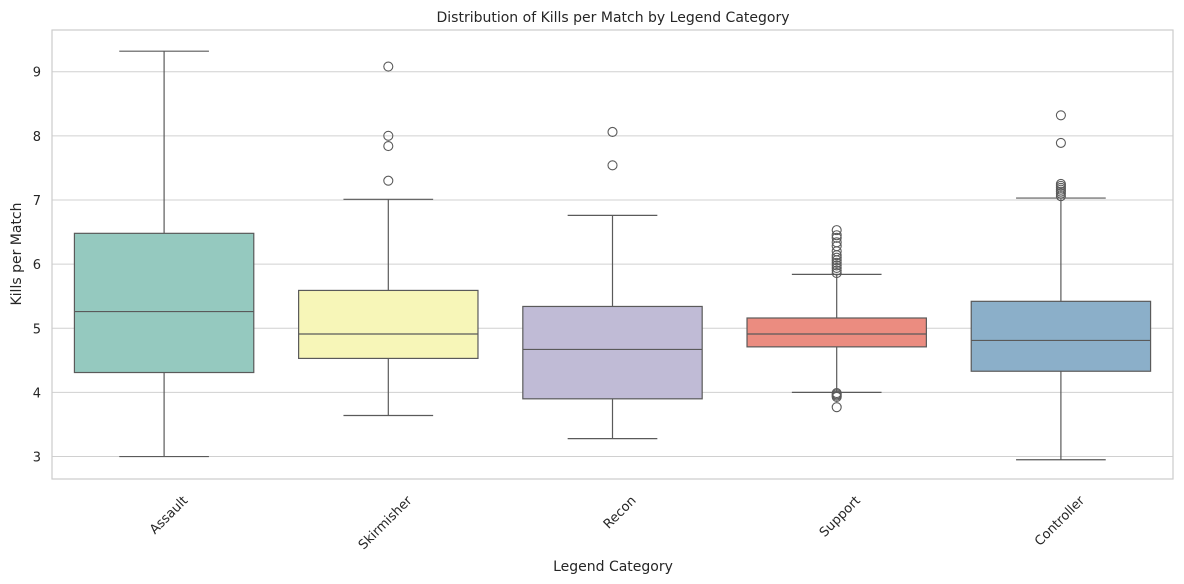  I want to click on y-tick-label-7: 7, so click(37, 201).